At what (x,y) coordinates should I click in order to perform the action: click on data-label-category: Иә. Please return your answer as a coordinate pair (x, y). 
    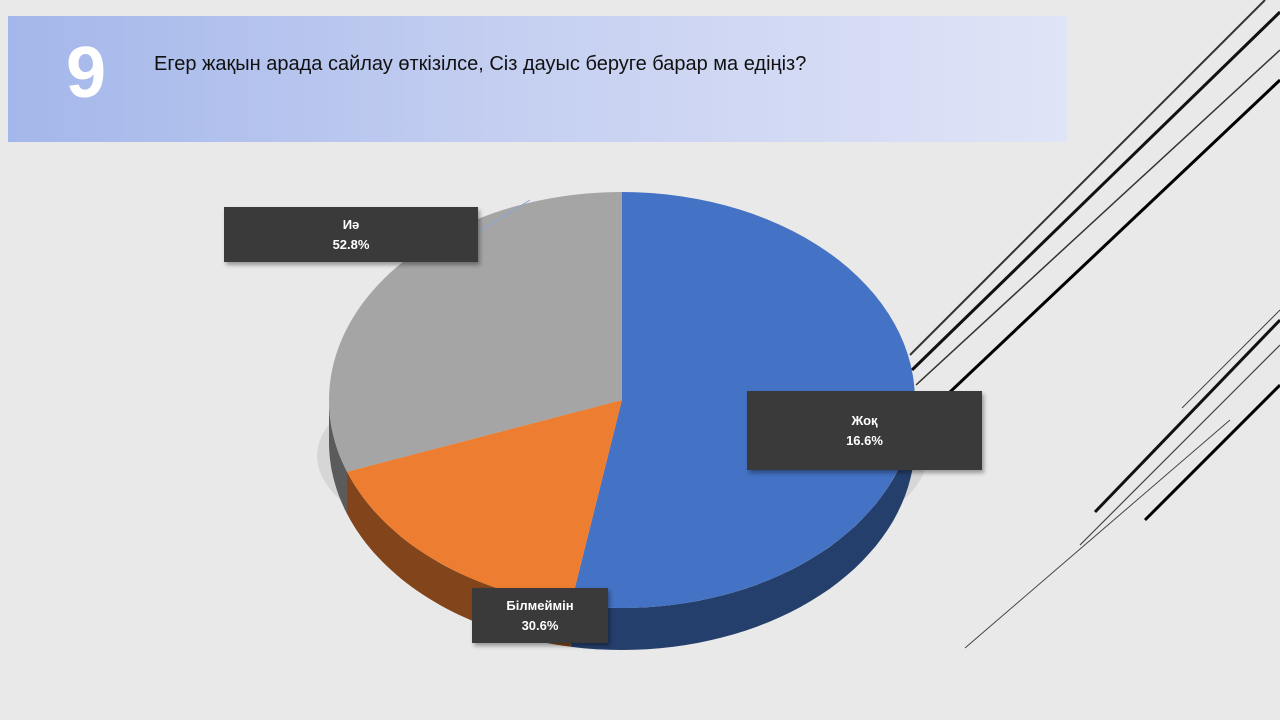
    Looking at the image, I should click on (351, 224).